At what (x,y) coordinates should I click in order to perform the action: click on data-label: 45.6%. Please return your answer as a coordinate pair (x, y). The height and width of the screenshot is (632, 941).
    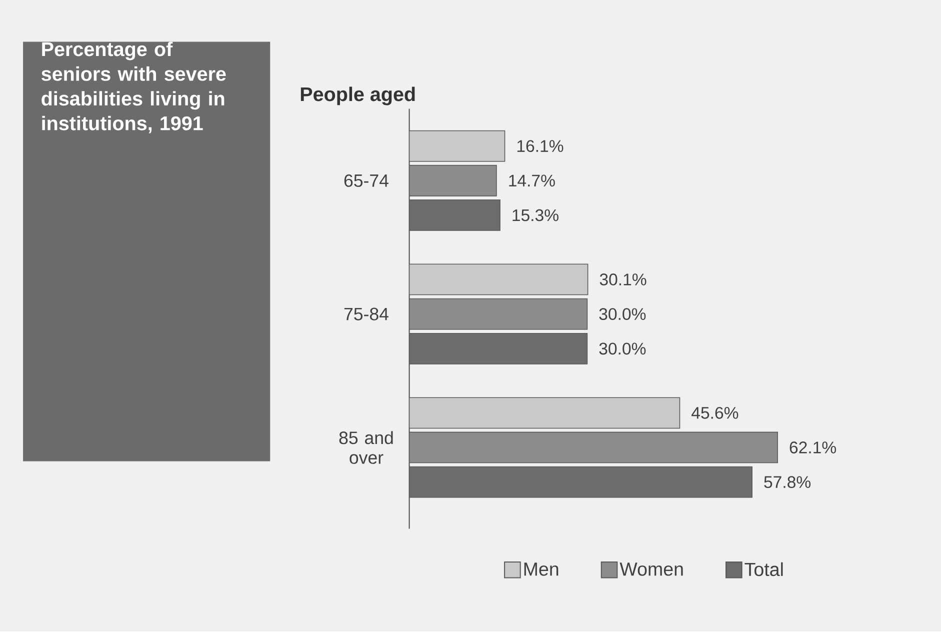
    Looking at the image, I should click on (715, 413).